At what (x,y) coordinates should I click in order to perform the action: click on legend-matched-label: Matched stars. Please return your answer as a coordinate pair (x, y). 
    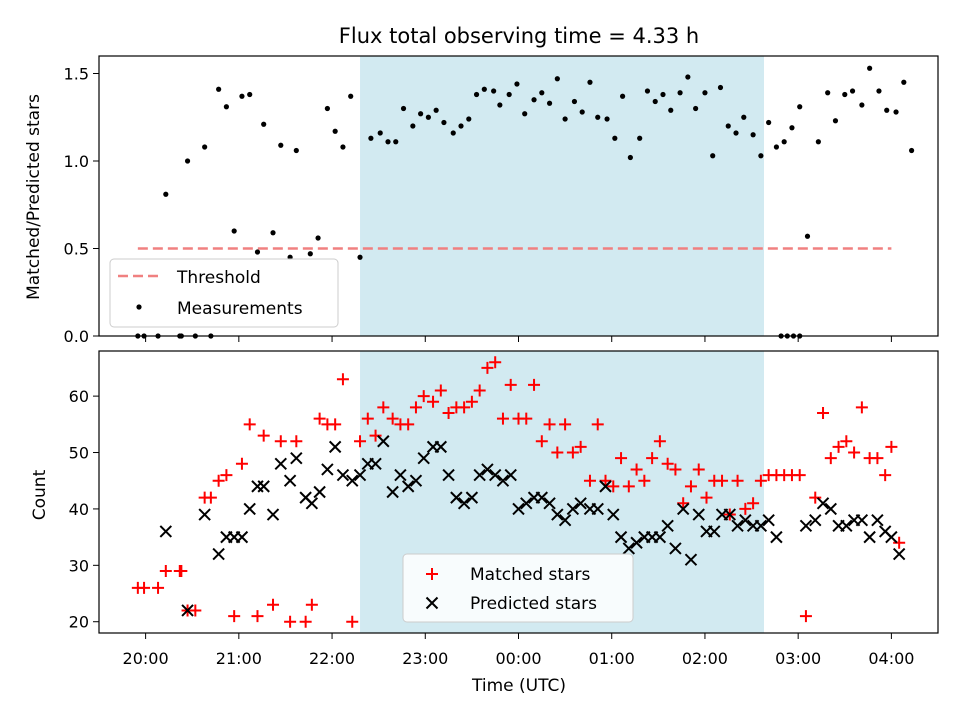
    Looking at the image, I should click on (530, 575).